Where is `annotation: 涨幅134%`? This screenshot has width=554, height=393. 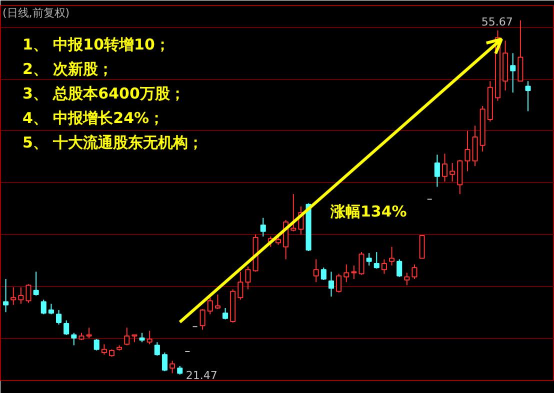 annotation: 涨幅134% is located at coordinates (368, 211).